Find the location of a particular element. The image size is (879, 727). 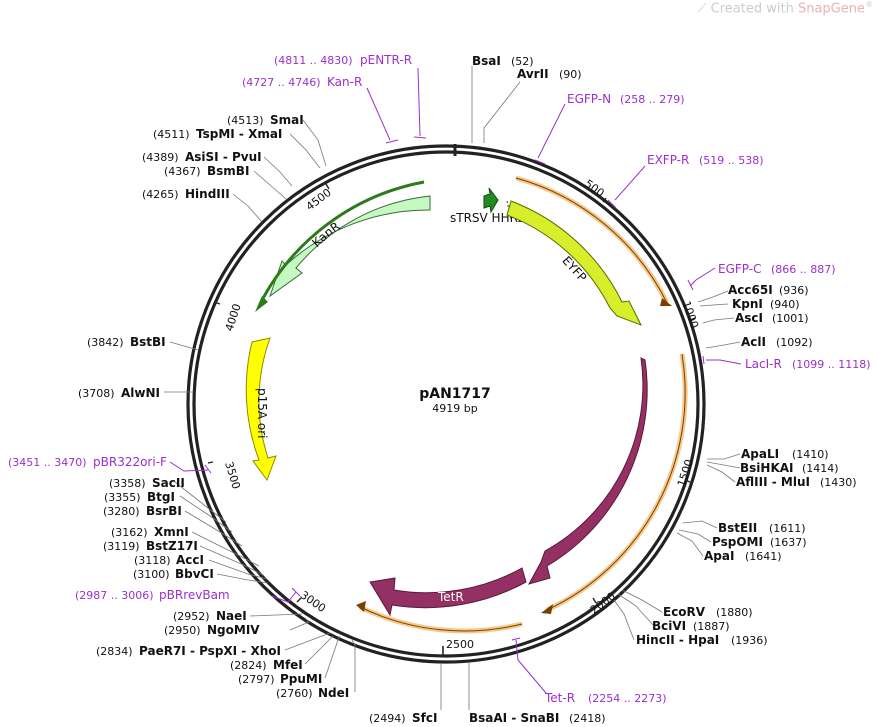

snapgene-watermark: ⟋ Created with SnapGene® is located at coordinates (785, 8).